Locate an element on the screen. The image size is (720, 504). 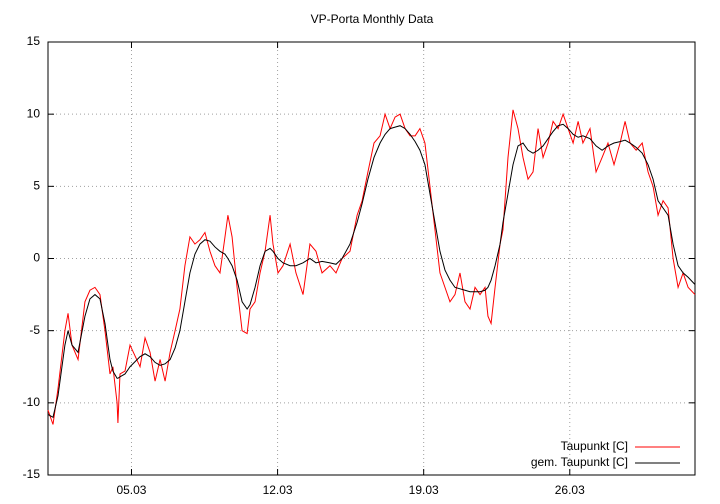
y-tick-label: -15 is located at coordinates (32, 474).